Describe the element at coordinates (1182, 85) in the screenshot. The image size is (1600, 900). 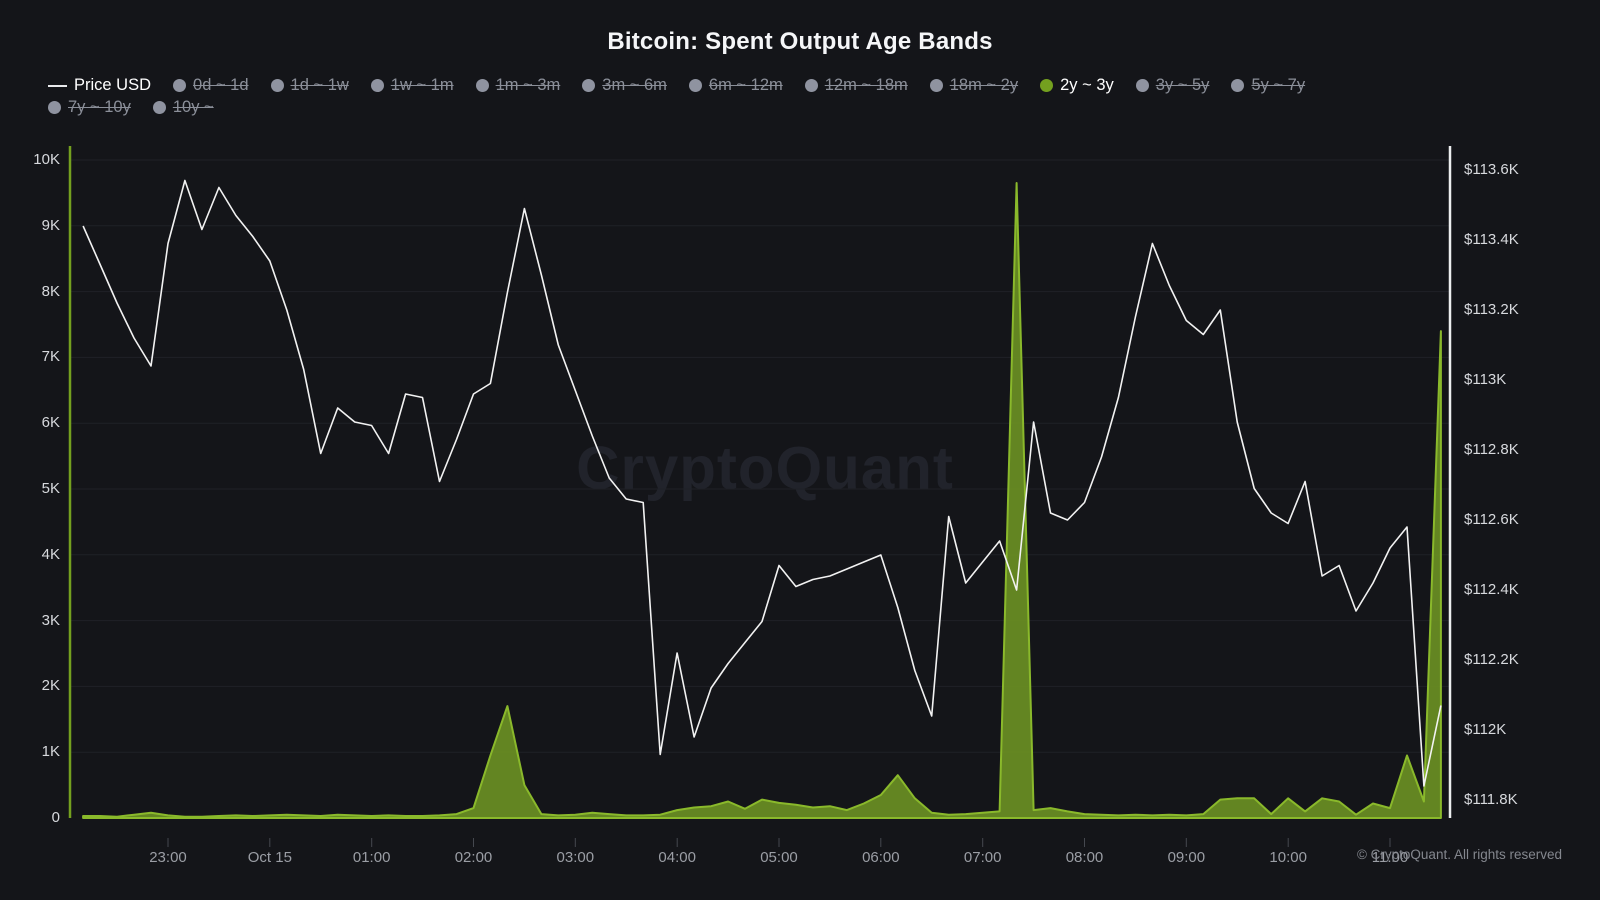
I see `legend-item-label: 3y ~ 5y` at that location.